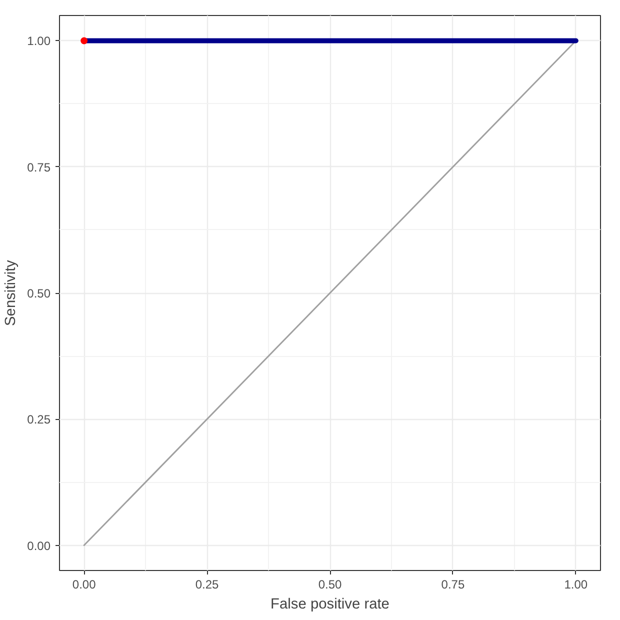 The image size is (620, 620). Describe the element at coordinates (330, 585) in the screenshot. I see `x-tick-label: 0.50` at that location.